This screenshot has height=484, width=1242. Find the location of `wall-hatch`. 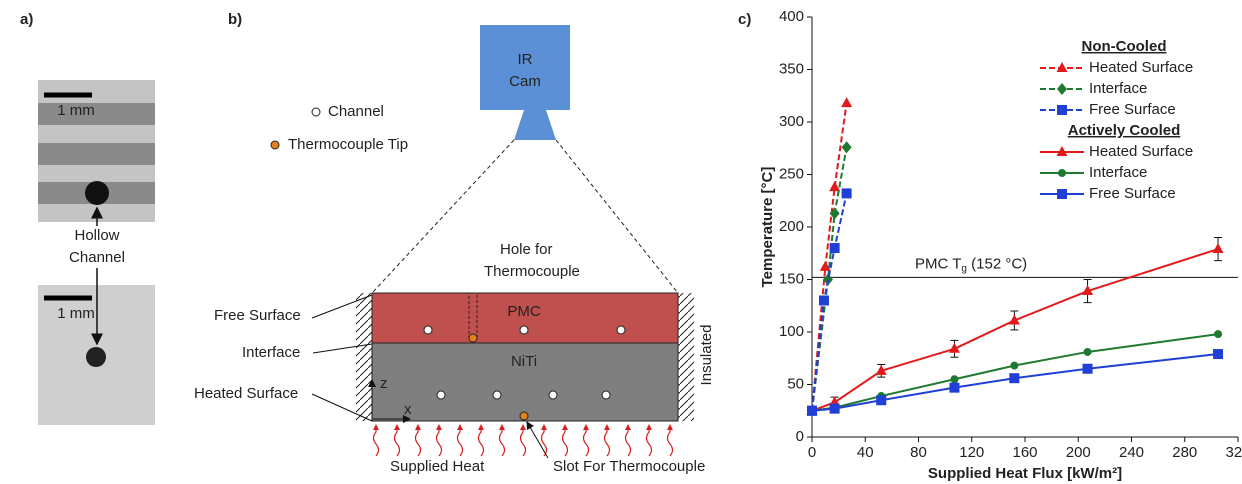

wall-hatch is located at coordinates (364, 357).